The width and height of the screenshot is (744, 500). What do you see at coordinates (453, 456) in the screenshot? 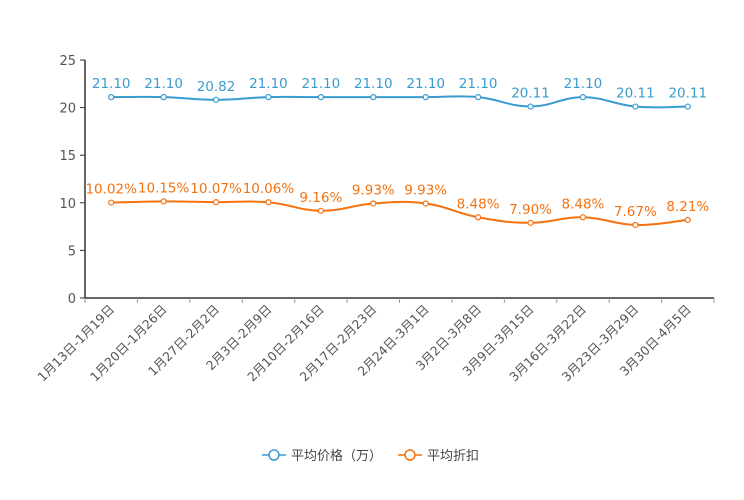
I see `legend-label: 平均折扣` at bounding box center [453, 456].